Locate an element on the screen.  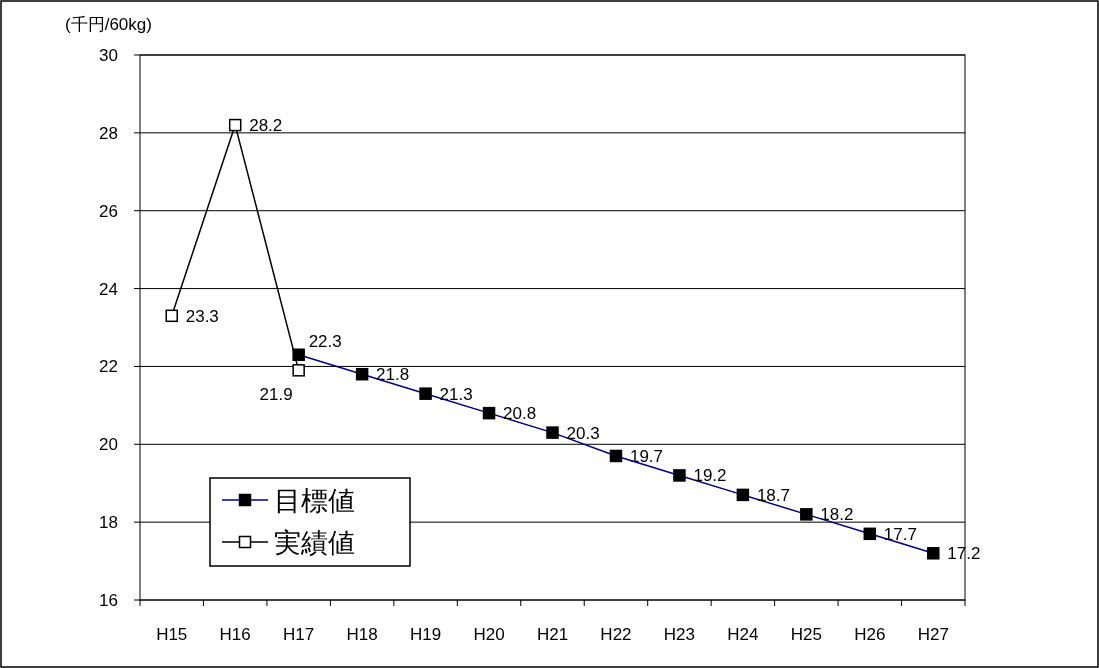
y-tick-label: 24 is located at coordinates (108, 289).